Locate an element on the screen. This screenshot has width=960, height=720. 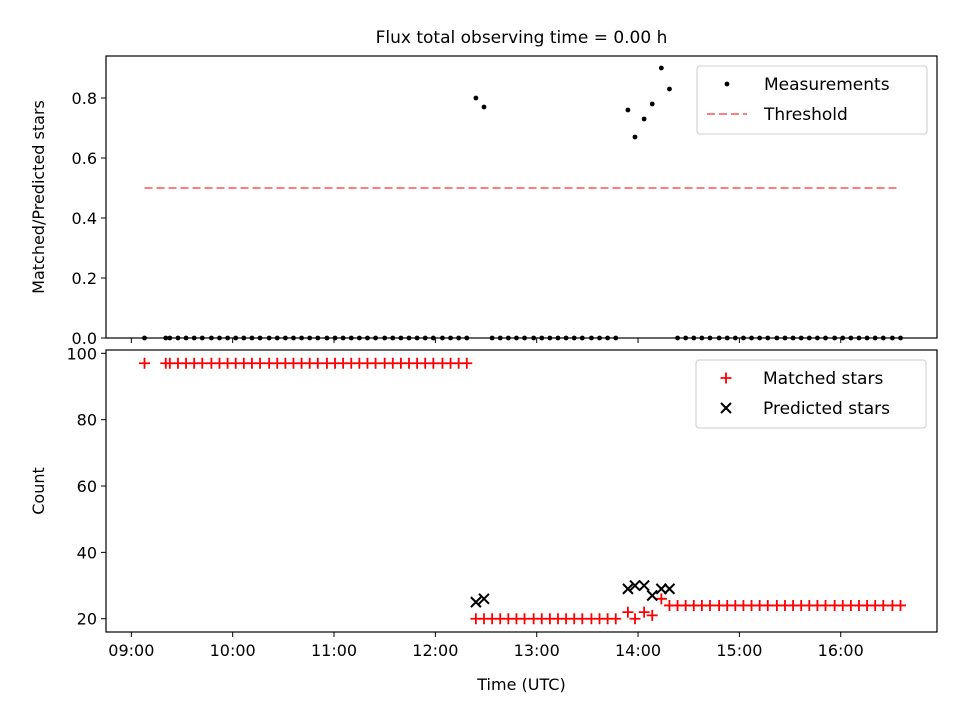
bottom-x-tick-label: 16:00 is located at coordinates (841, 650).